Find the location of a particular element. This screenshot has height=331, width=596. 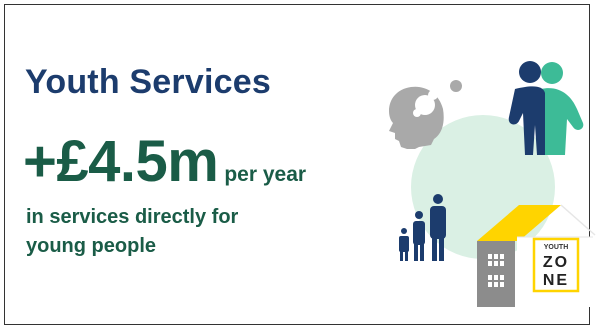

youth-zone-logo is located at coordinates (556, 265).